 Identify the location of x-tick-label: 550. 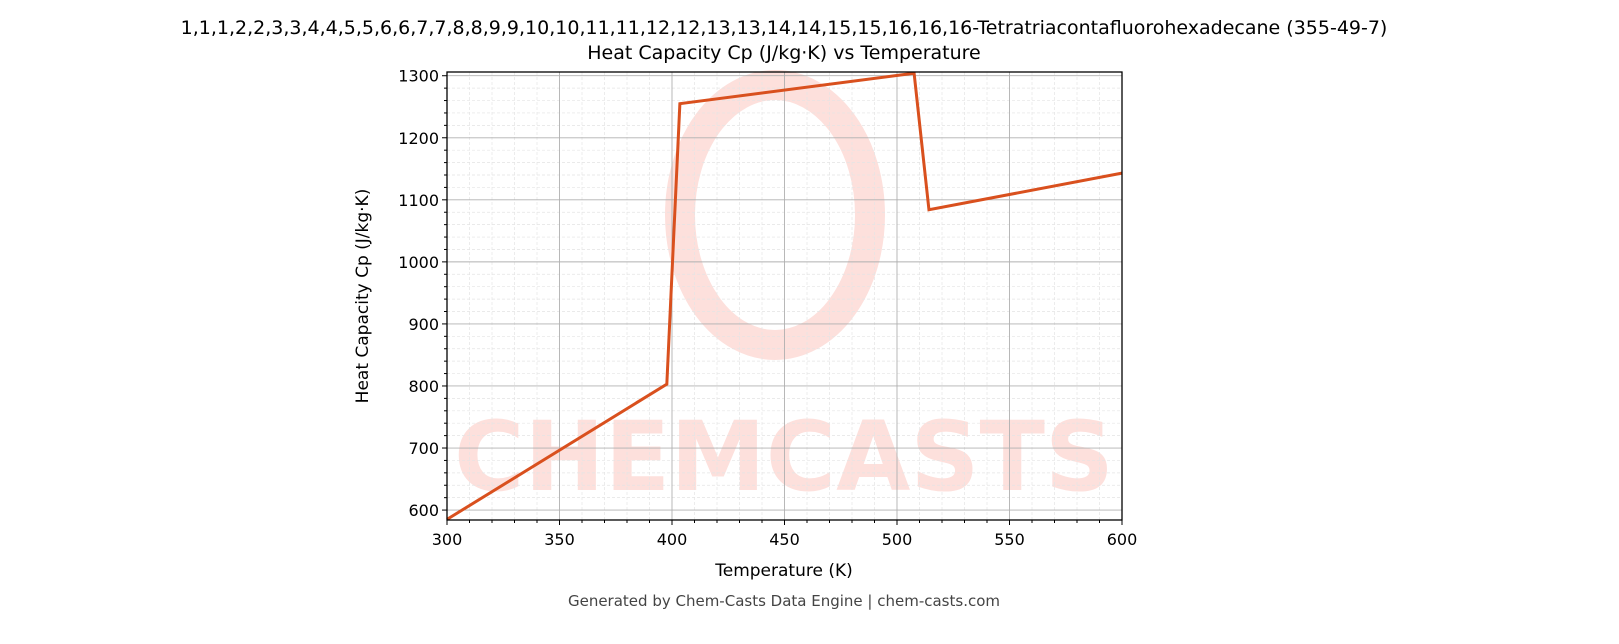
(1009, 539).